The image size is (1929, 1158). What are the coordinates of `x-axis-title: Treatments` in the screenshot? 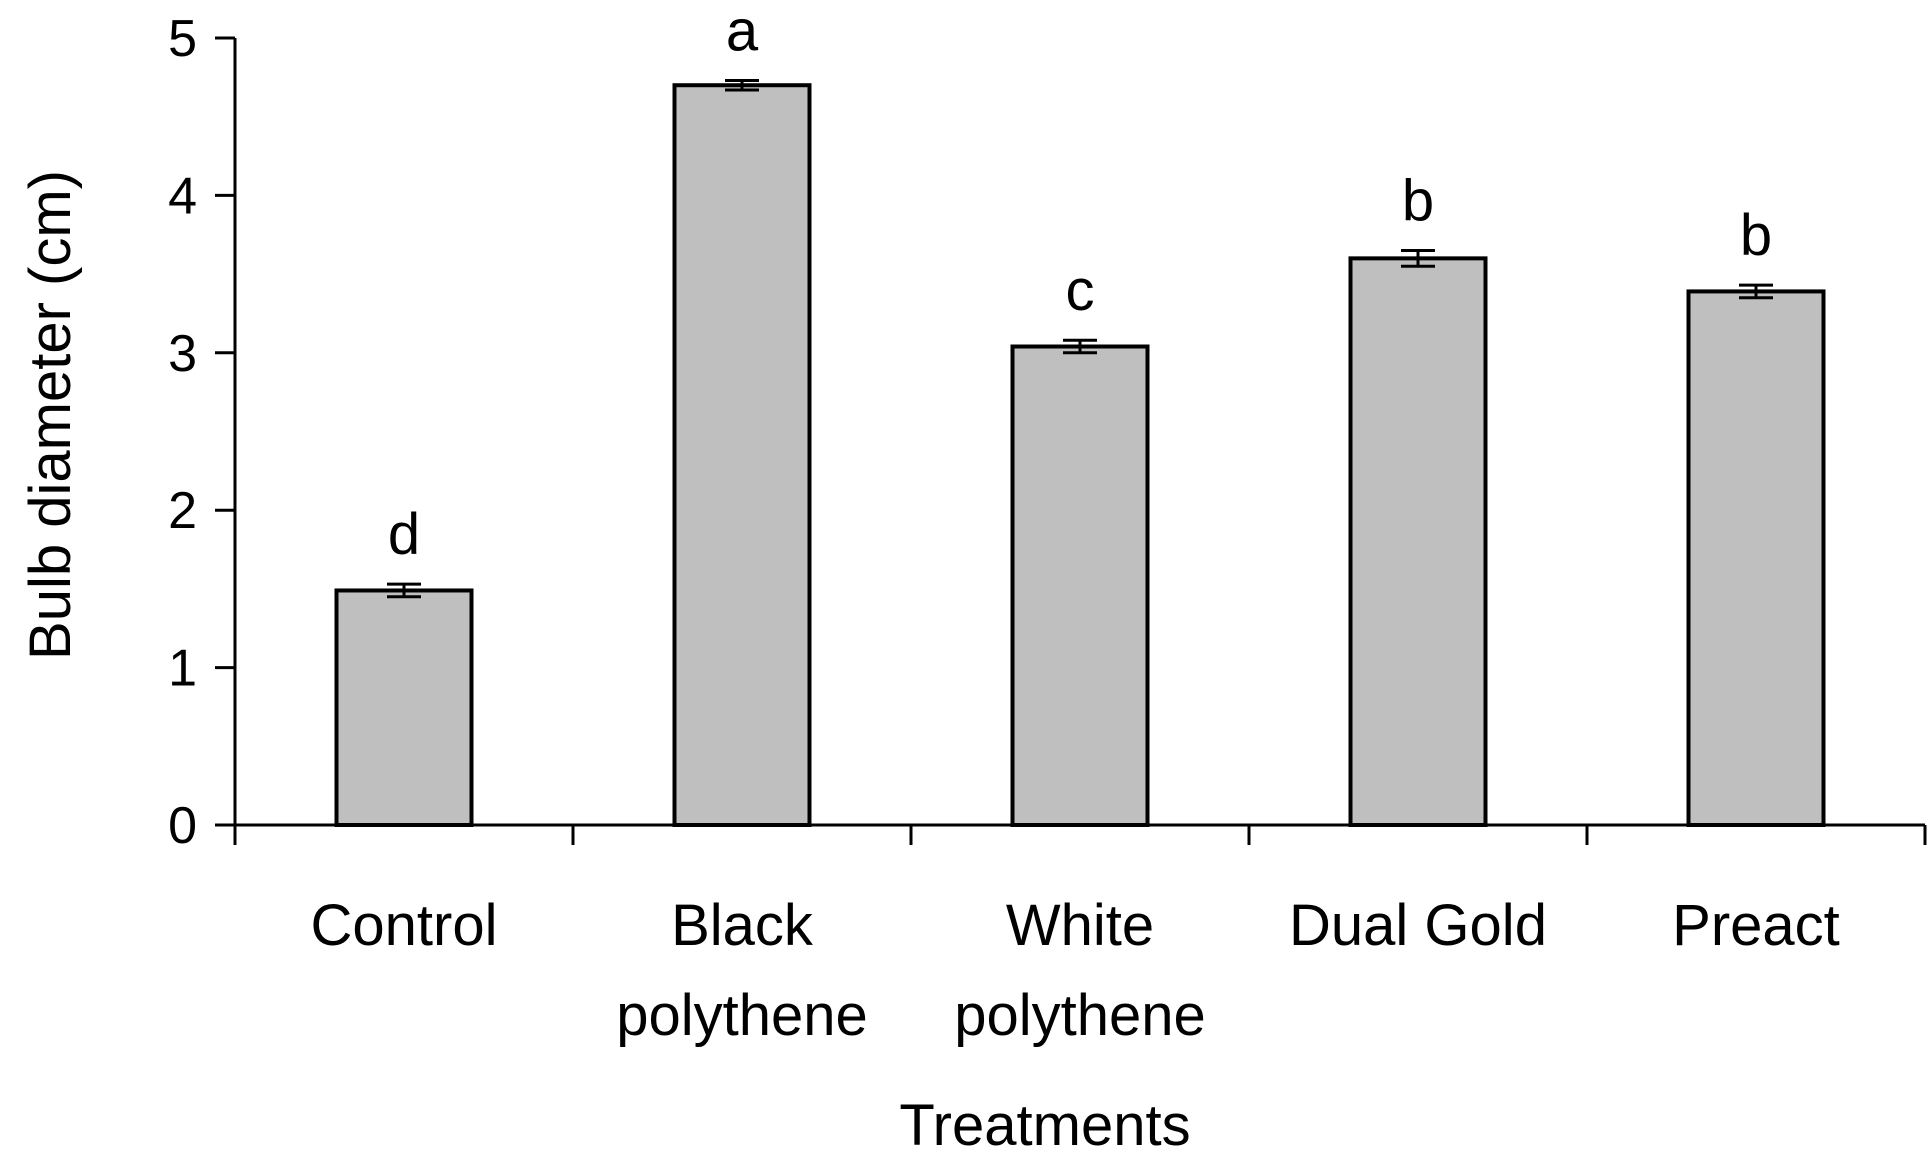 It's located at (1044, 1125).